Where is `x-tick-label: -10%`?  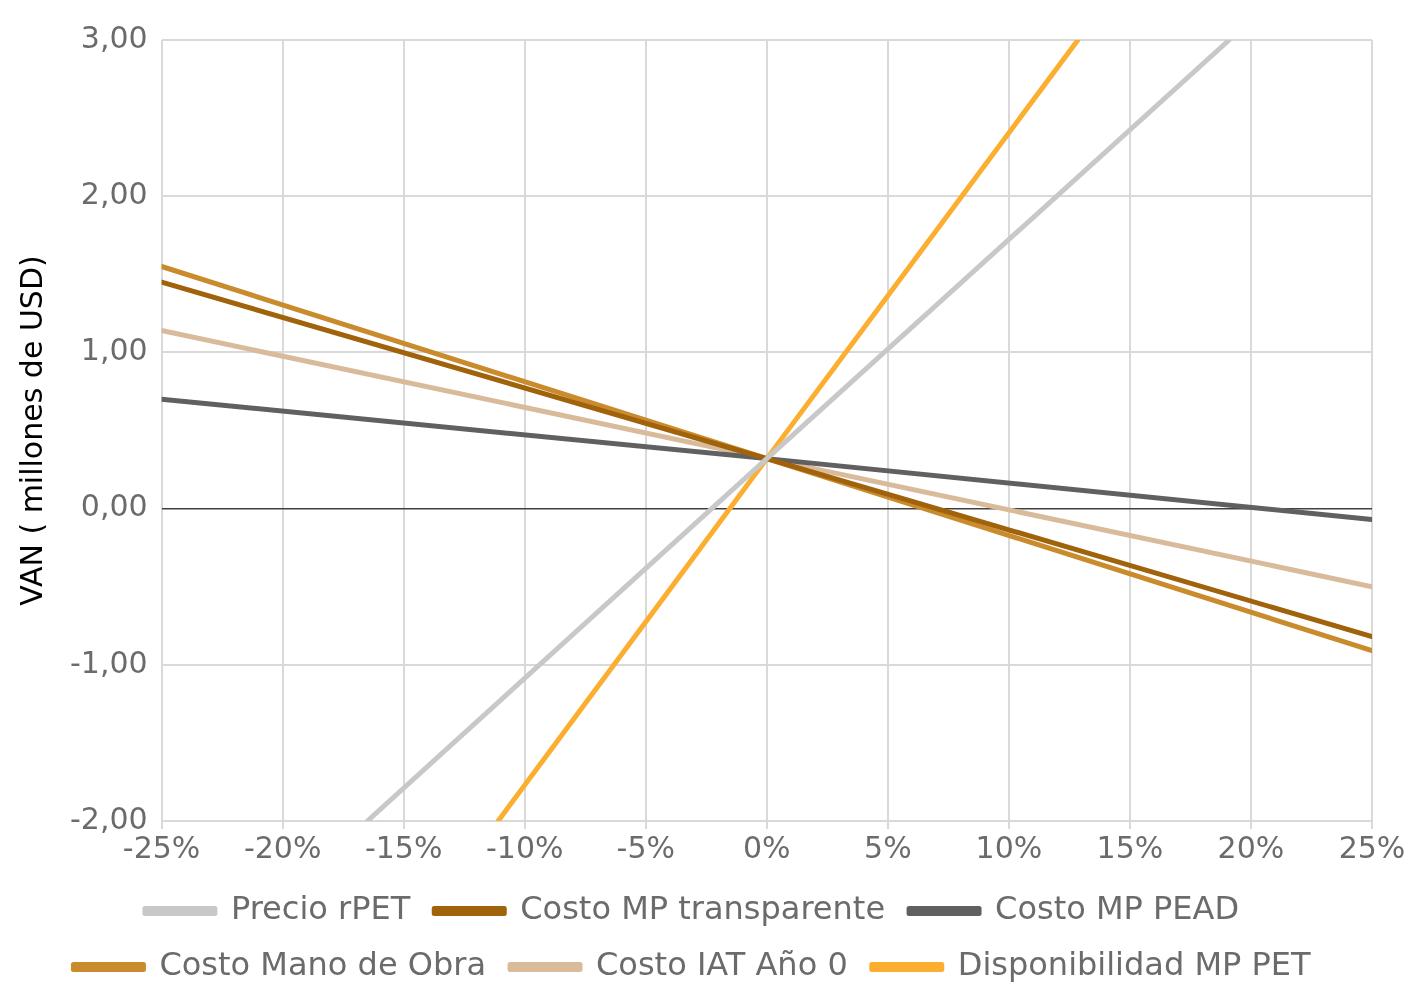 x-tick-label: -10% is located at coordinates (524, 847).